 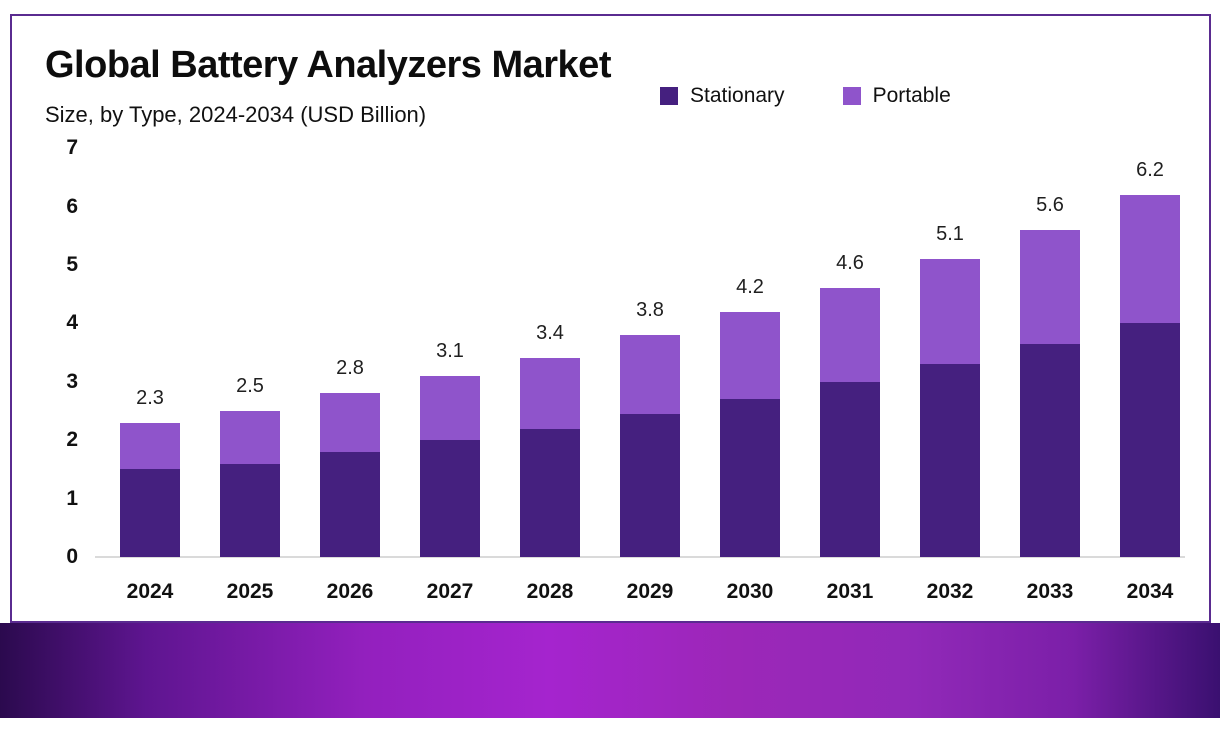 I want to click on stationary-swatch-icon, so click(x=669, y=96).